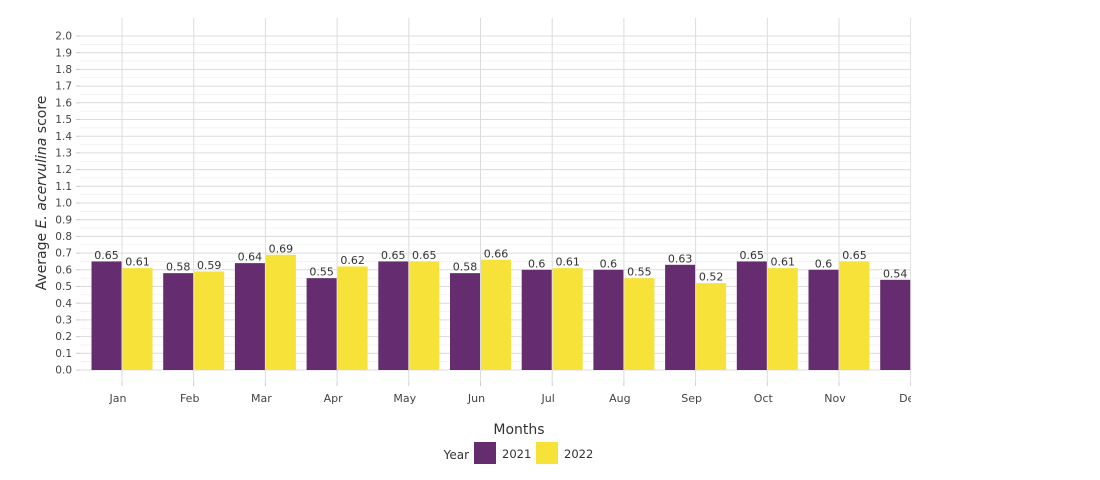 The height and width of the screenshot is (480, 1100). What do you see at coordinates (465, 321) in the screenshot?
I see `bar-2021-jun` at bounding box center [465, 321].